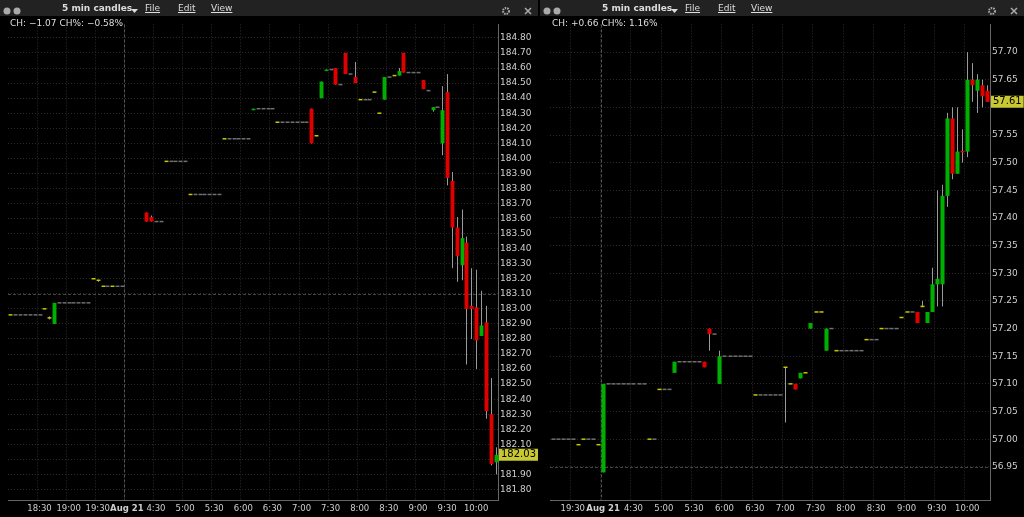 The image size is (1024, 517). What do you see at coordinates (516, 293) in the screenshot?
I see `y-tick-label: 183.10` at bounding box center [516, 293].